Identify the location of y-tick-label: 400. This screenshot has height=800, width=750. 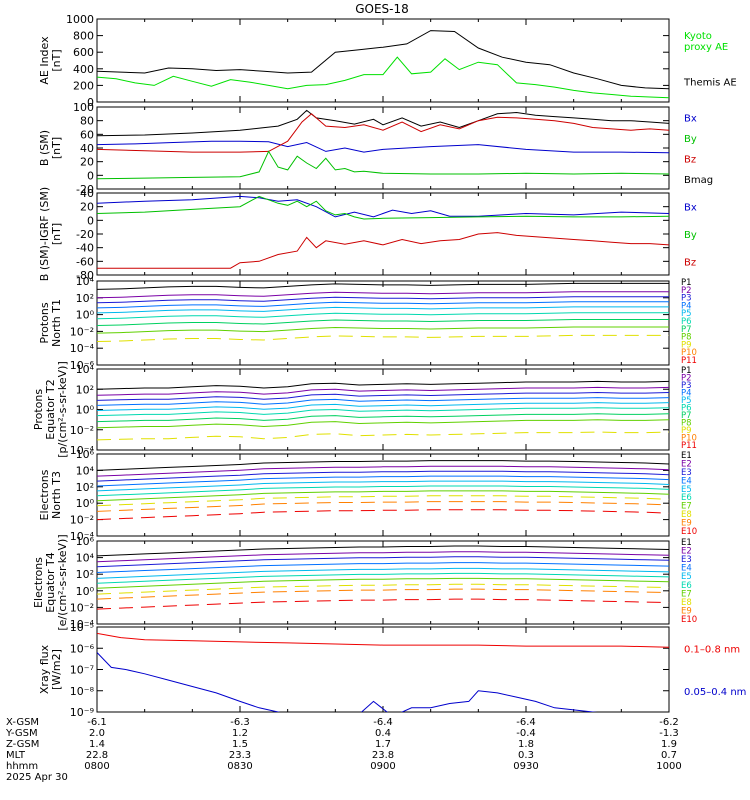
(83, 69).